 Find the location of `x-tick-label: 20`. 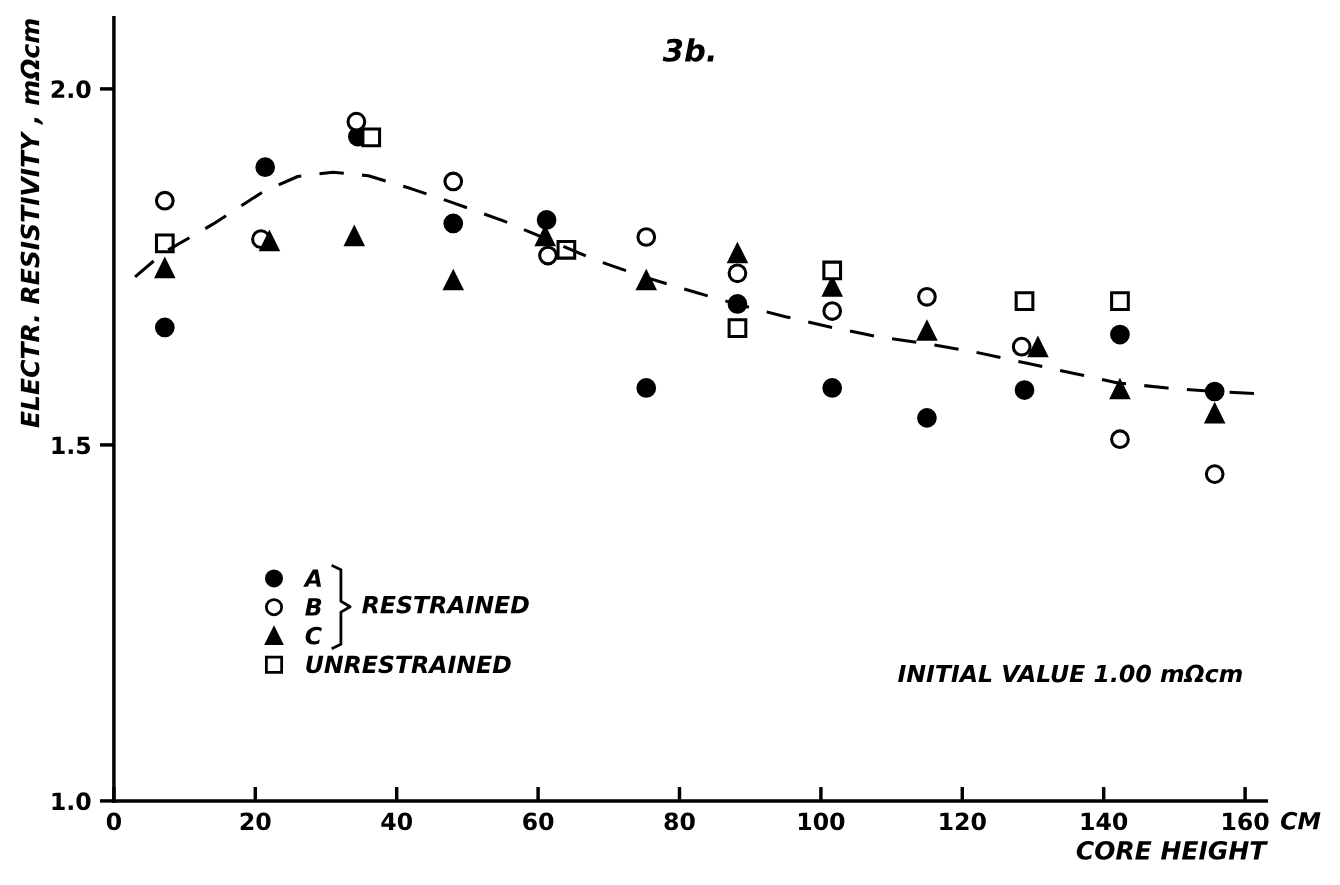

x-tick-label: 20 is located at coordinates (255, 821).